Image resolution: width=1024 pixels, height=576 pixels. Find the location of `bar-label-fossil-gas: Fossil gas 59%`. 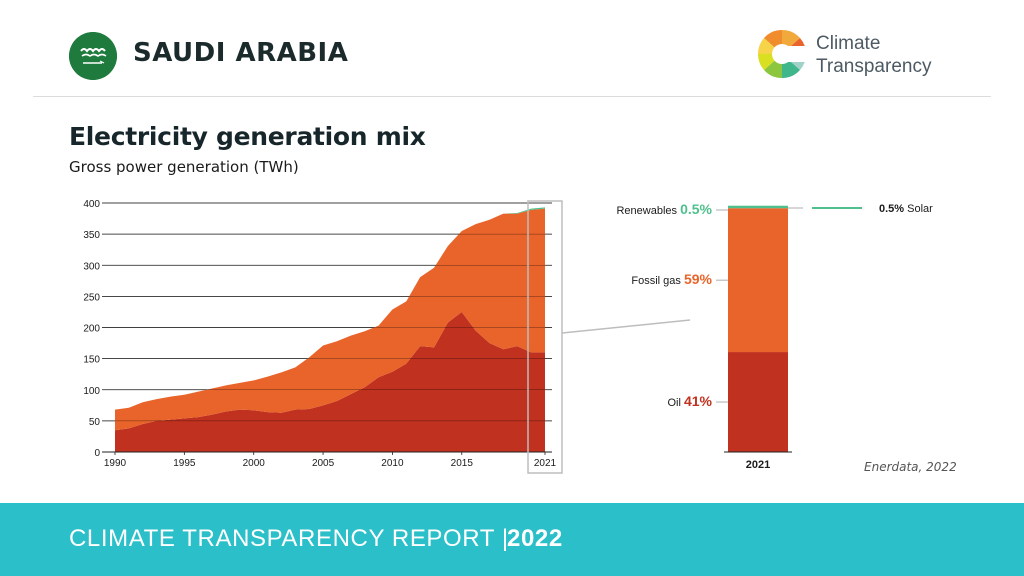

bar-label-fossil-gas: Fossil gas 59% is located at coordinates (671, 279).